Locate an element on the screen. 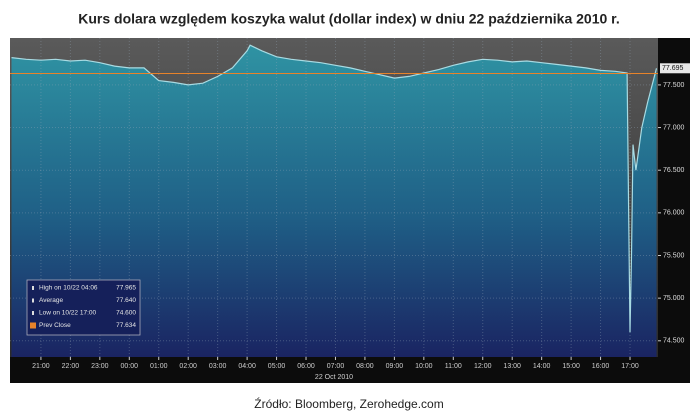  legend-value: 77.965 is located at coordinates (126, 288).